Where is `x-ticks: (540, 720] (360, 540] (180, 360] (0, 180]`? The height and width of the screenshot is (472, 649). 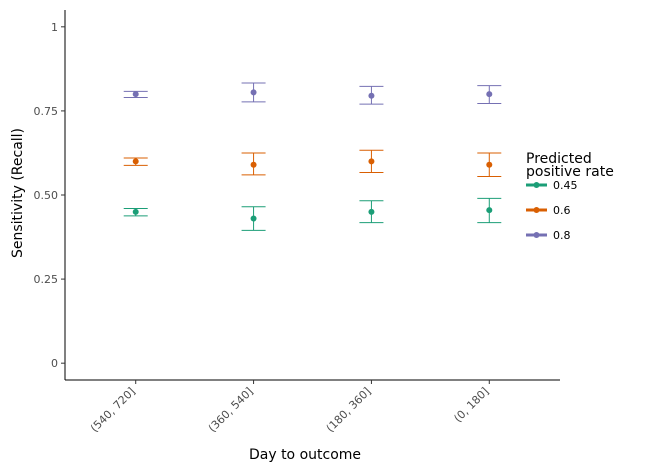 x-ticks: (540, 720] (360, 540] (180, 360] (0, 180] is located at coordinates (289, 407).